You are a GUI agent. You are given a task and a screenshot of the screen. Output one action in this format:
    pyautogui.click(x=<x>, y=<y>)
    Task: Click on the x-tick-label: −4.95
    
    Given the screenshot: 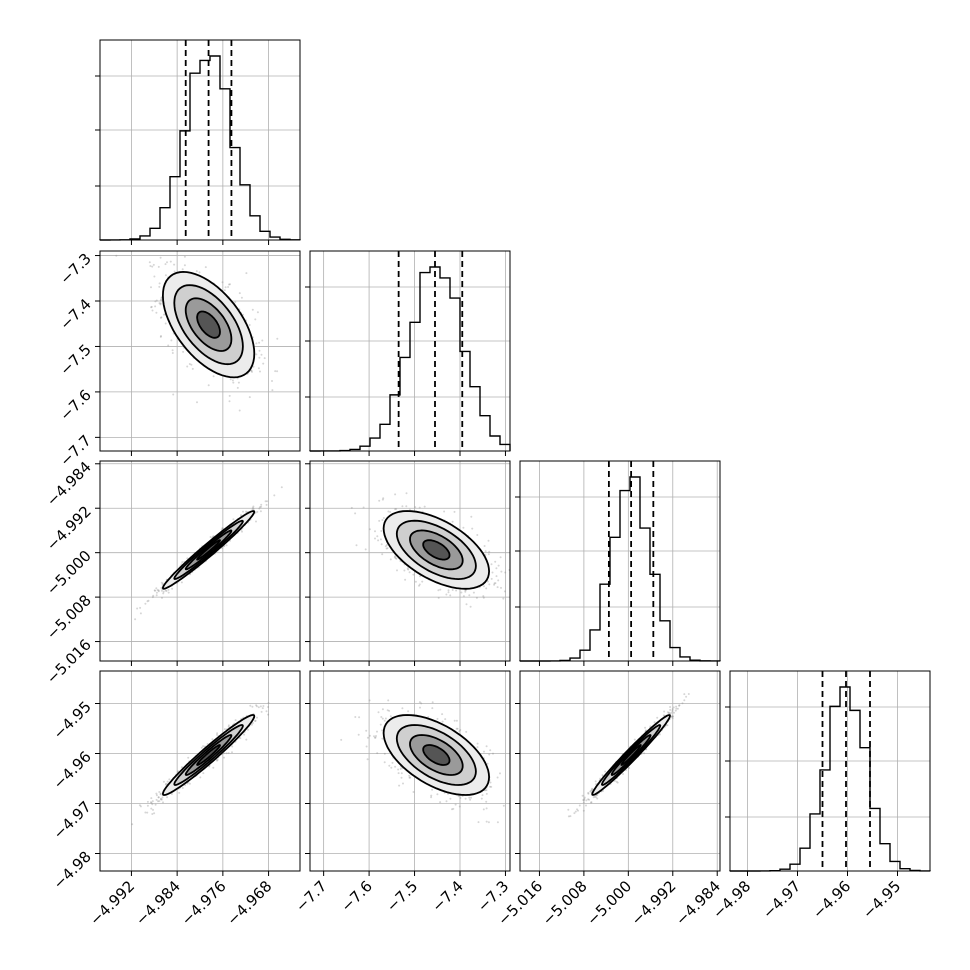 What is the action you would take?
    pyautogui.click(x=881, y=899)
    